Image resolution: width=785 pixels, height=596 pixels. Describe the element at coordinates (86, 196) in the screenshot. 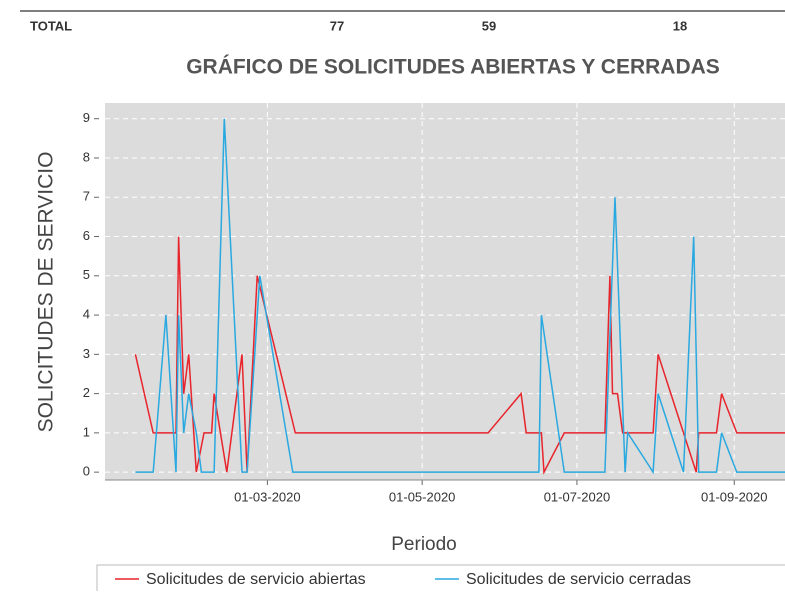

I see `y-tick-label: 7` at that location.